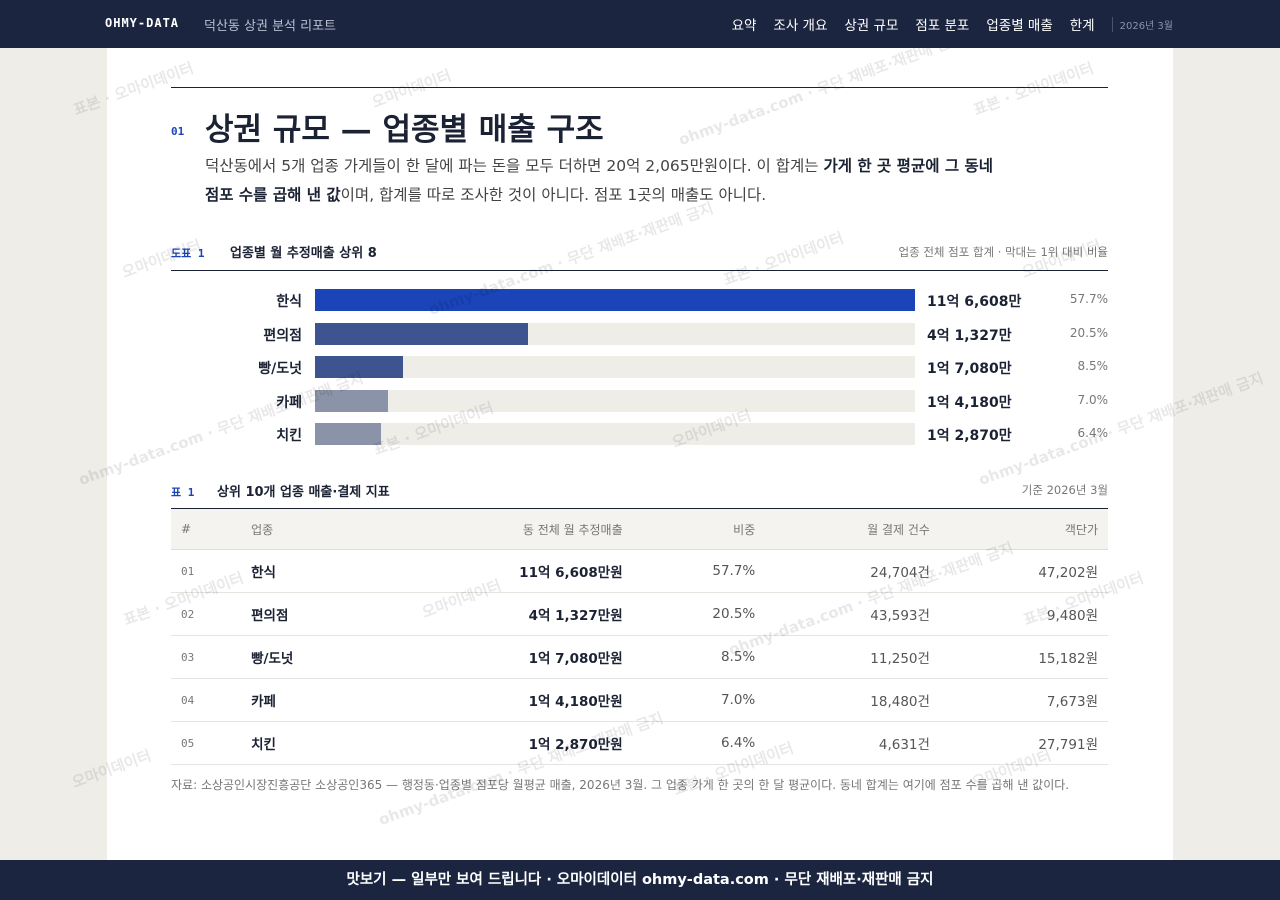 The height and width of the screenshot is (900, 1280). I want to click on table-cell: 9,480원, so click(1023, 614).